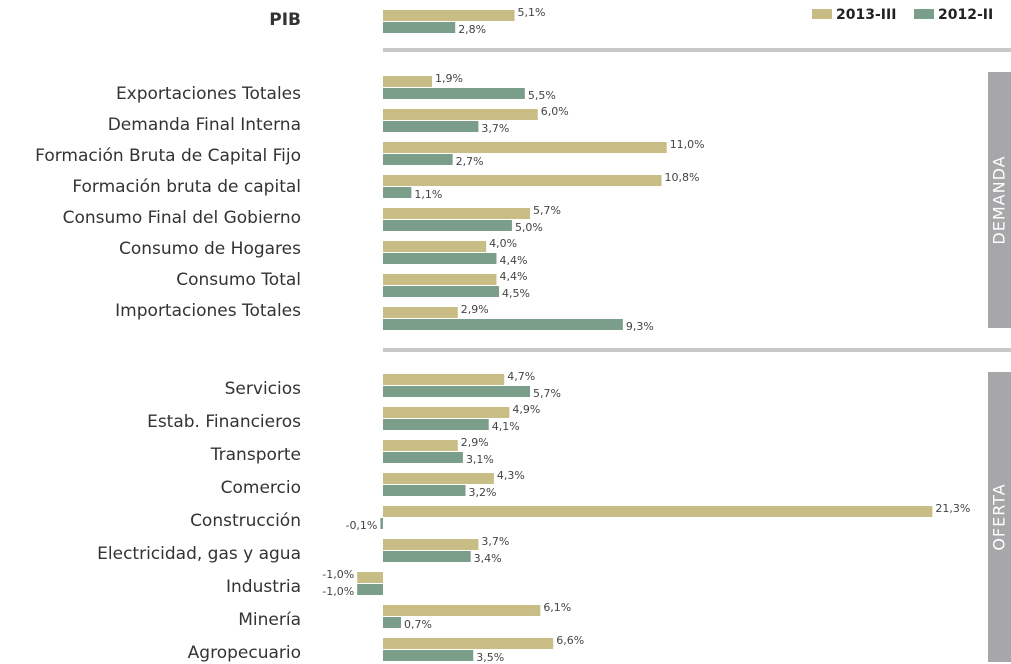  I want to click on value-label: 6,6%, so click(570, 640).